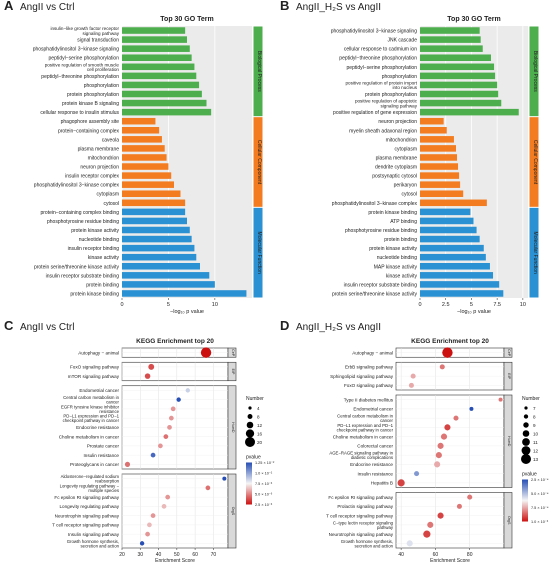 Image resolution: width=550 pixels, height=575 pixels. Describe the element at coordinates (103, 69) in the screenshot. I see `category-label: cell proliferation` at that location.